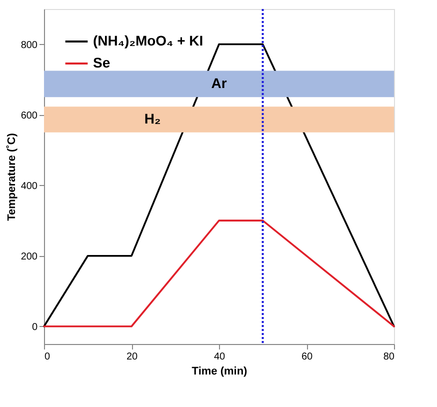 This screenshot has width=437, height=407. I want to click on x-tick-label: 40, so click(220, 357).